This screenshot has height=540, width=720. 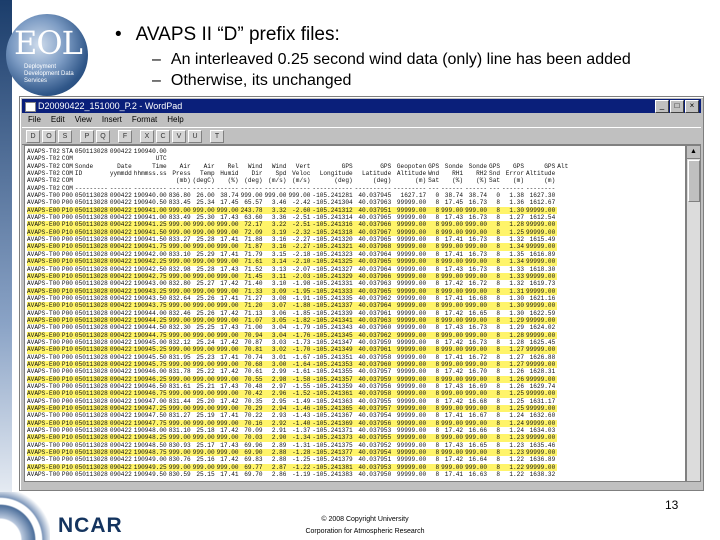 I want to click on table-cell: 71.20, so click(x=252, y=306).